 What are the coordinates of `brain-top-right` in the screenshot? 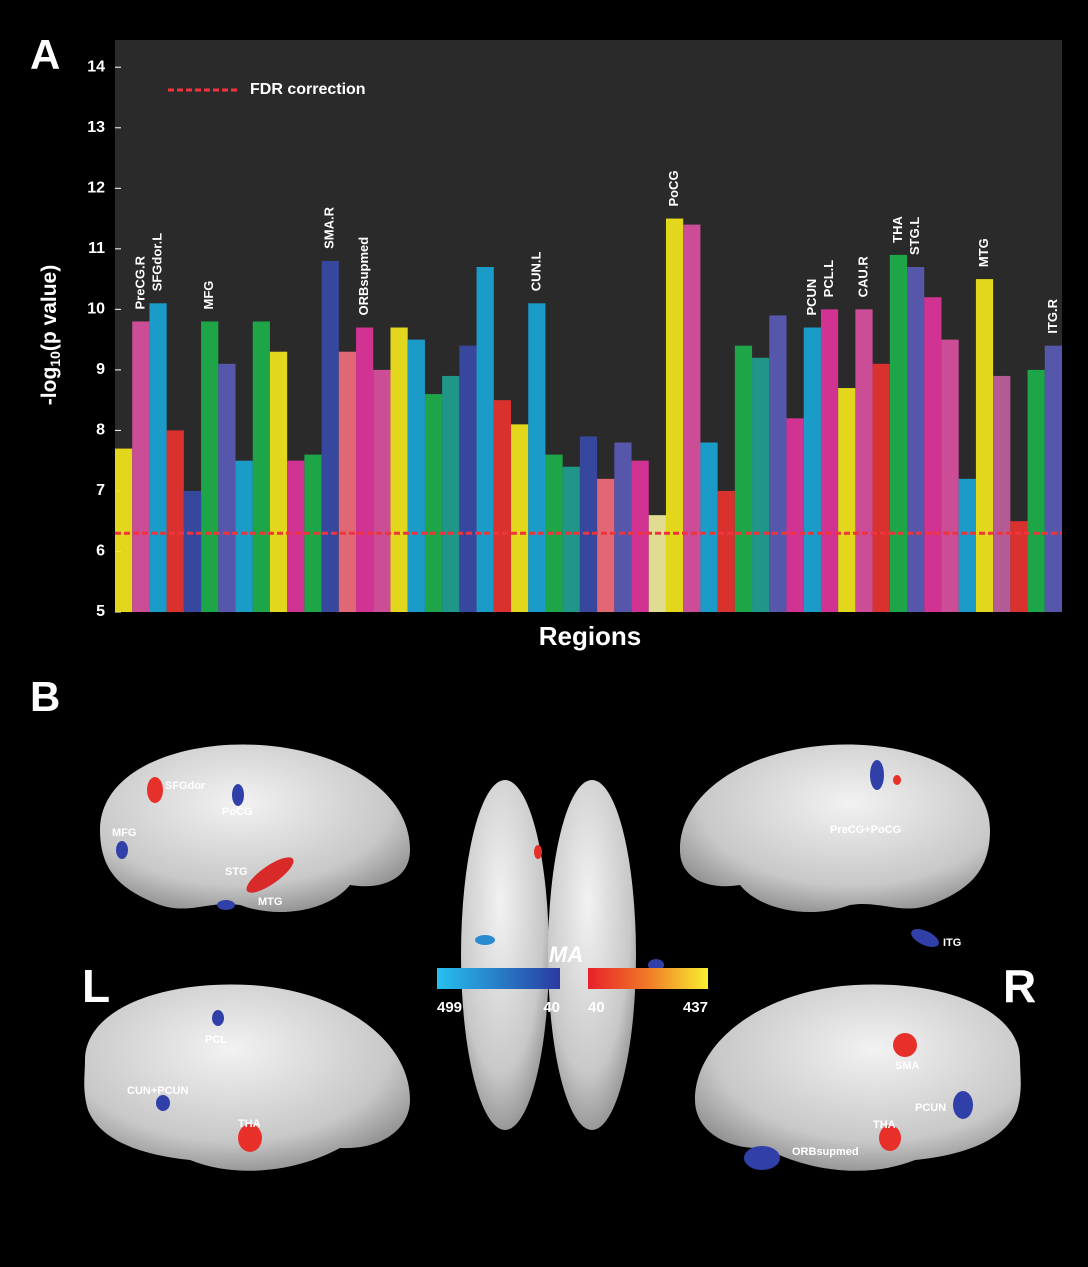 It's located at (592, 955).